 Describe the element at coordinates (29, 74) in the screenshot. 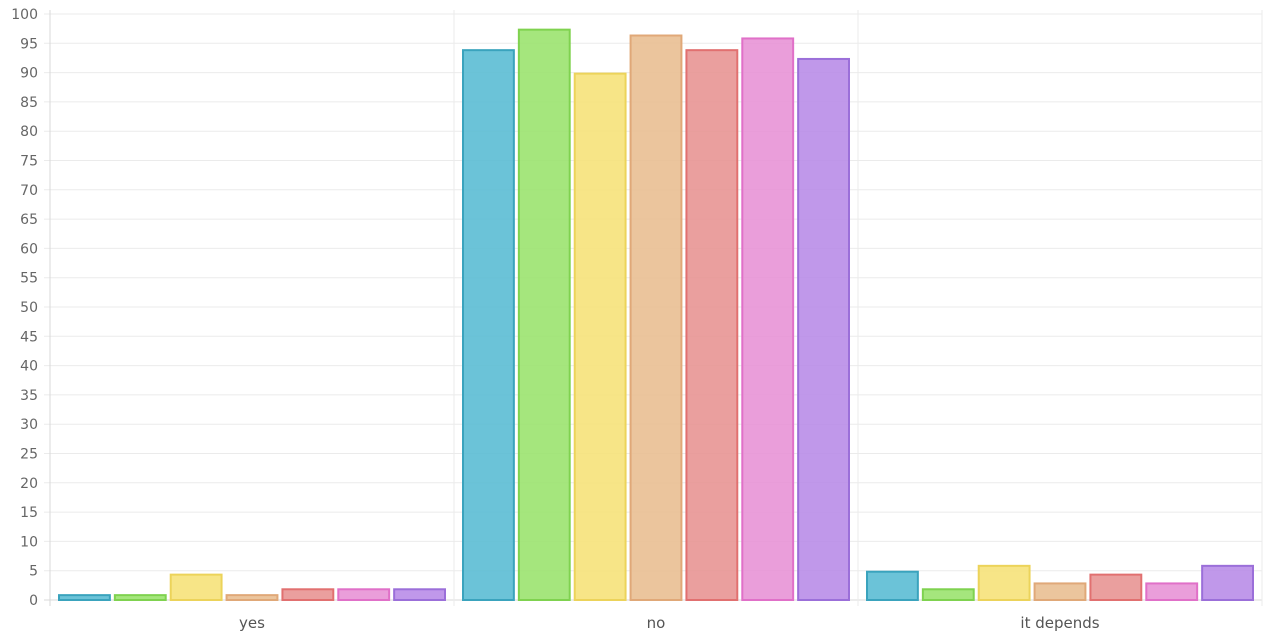

I see `y-tick-label: 90` at that location.